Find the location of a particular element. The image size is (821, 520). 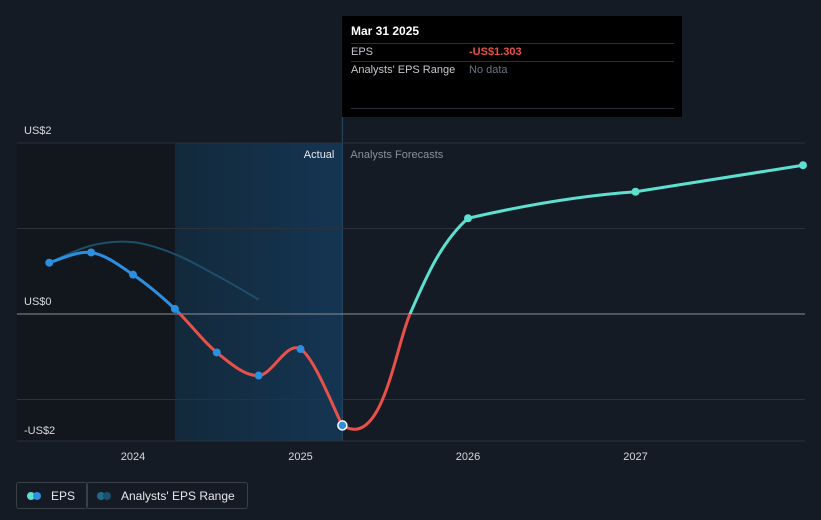

legend-eps-label: EPS is located at coordinates (63, 495).